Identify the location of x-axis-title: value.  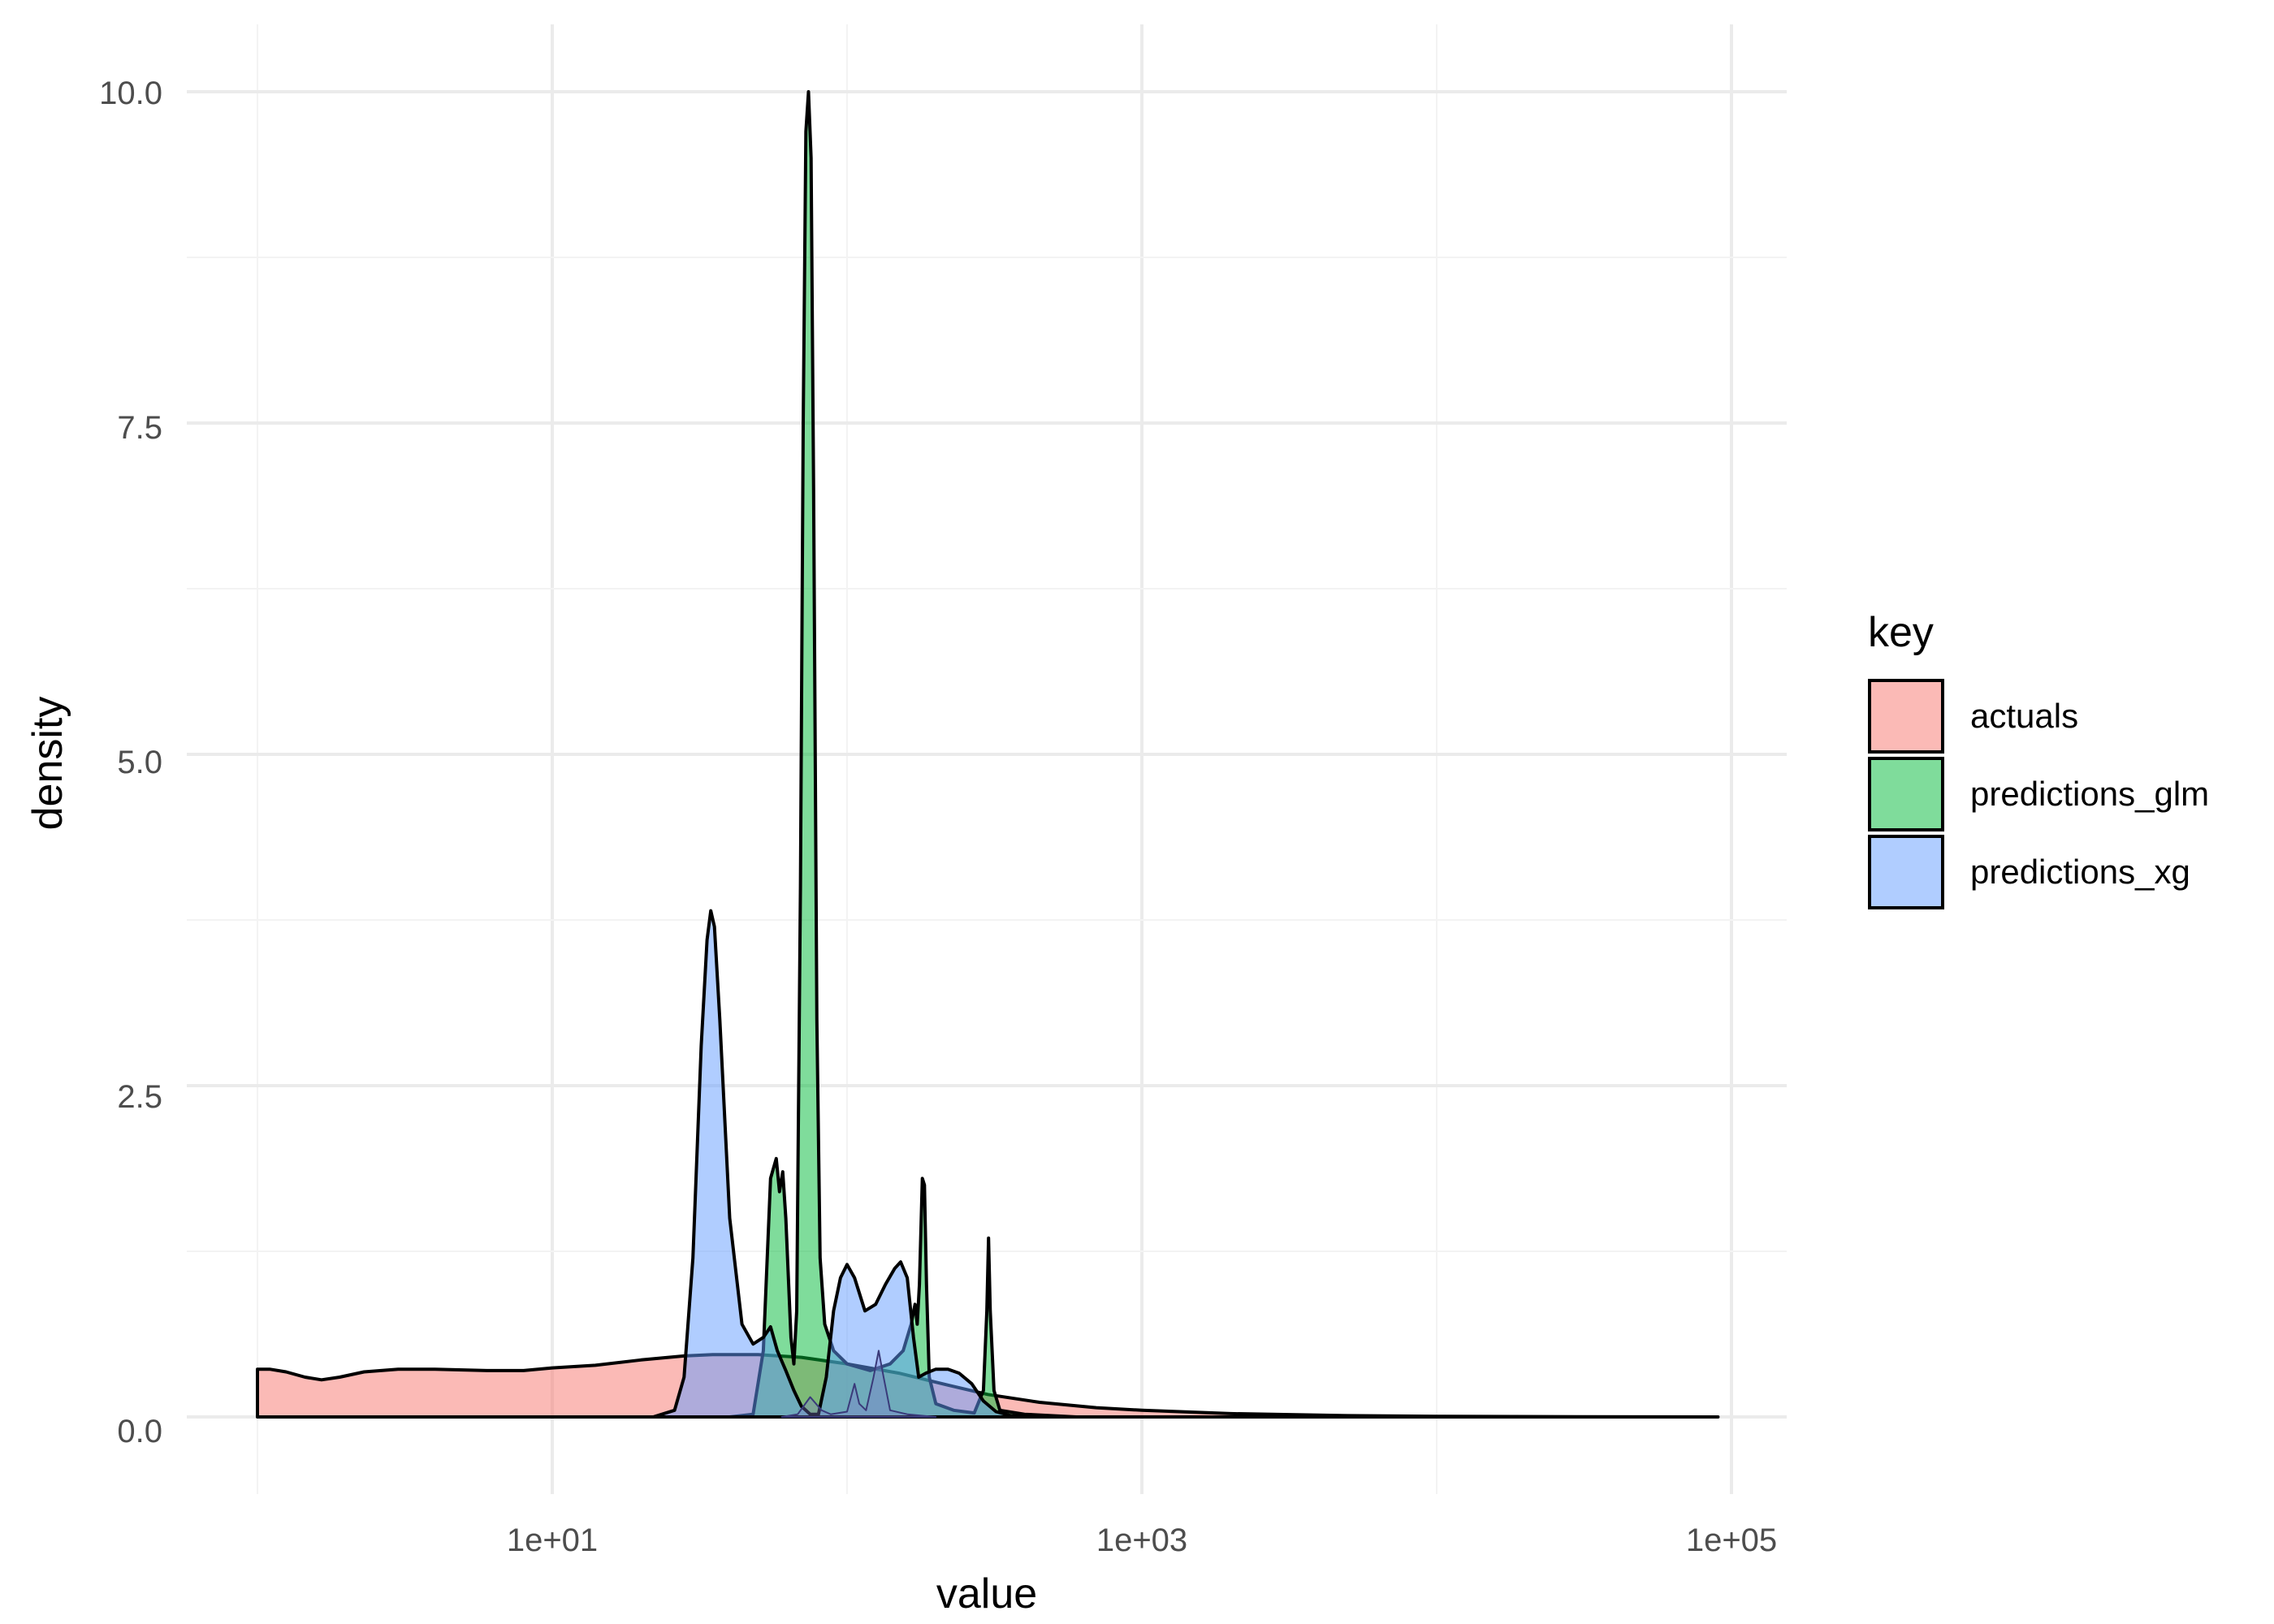
(987, 1594).